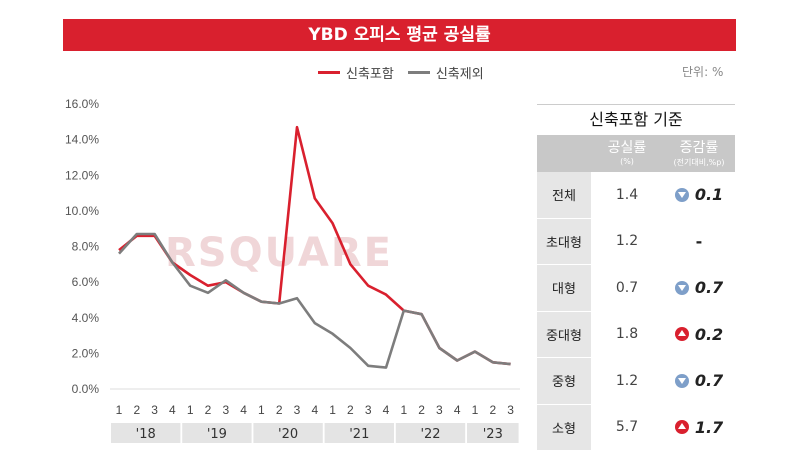 Image resolution: width=800 pixels, height=471 pixels. I want to click on y-tick-label: 8.0%, so click(86, 247).